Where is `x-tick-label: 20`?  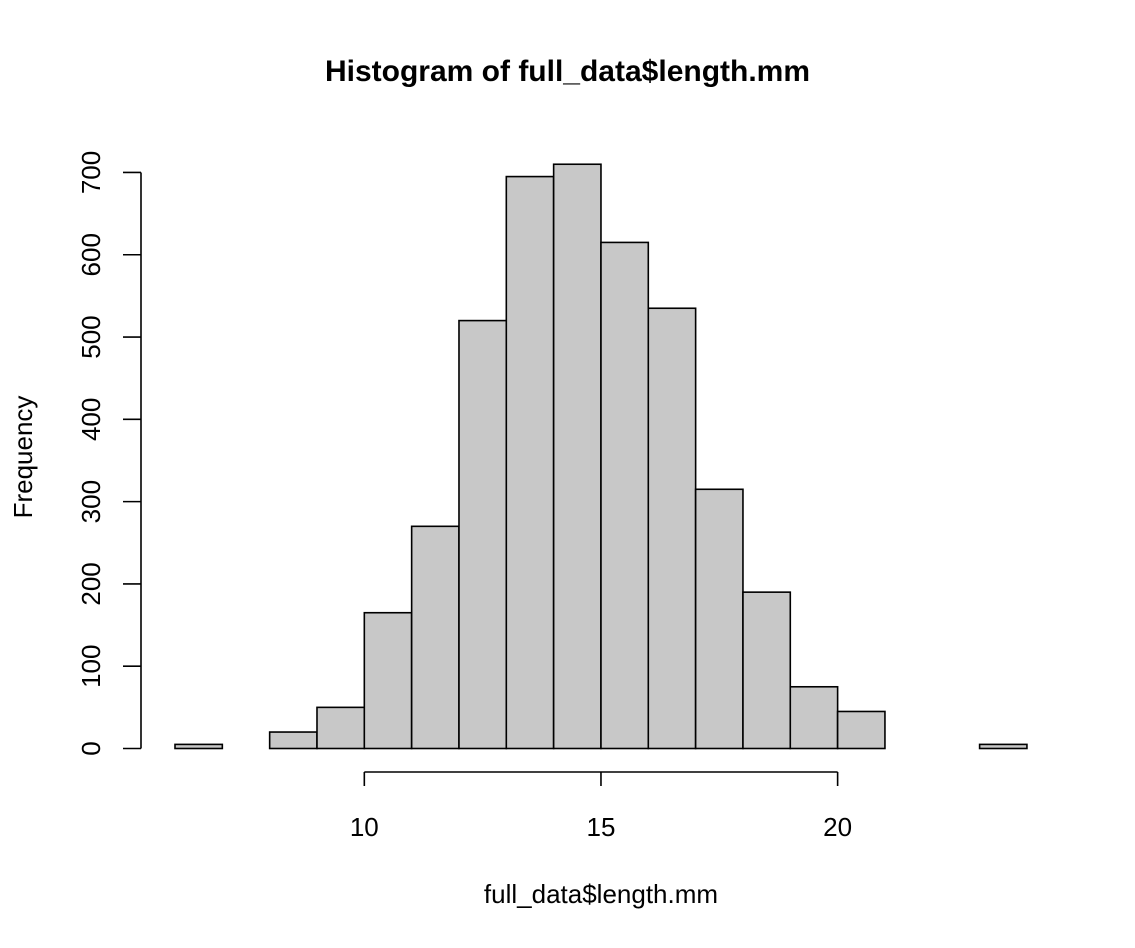 x-tick-label: 20 is located at coordinates (837, 827).